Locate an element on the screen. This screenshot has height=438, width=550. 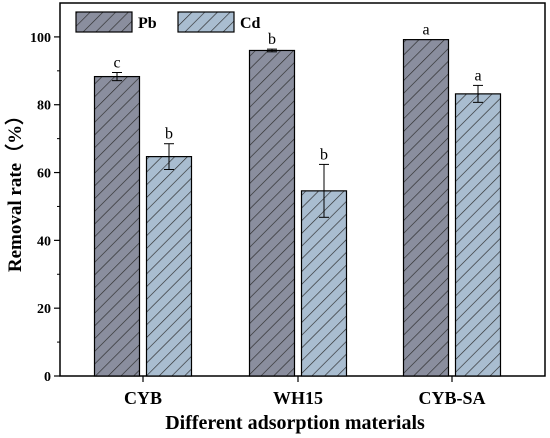
bar-cd-cyb-sa is located at coordinates (478, 235).